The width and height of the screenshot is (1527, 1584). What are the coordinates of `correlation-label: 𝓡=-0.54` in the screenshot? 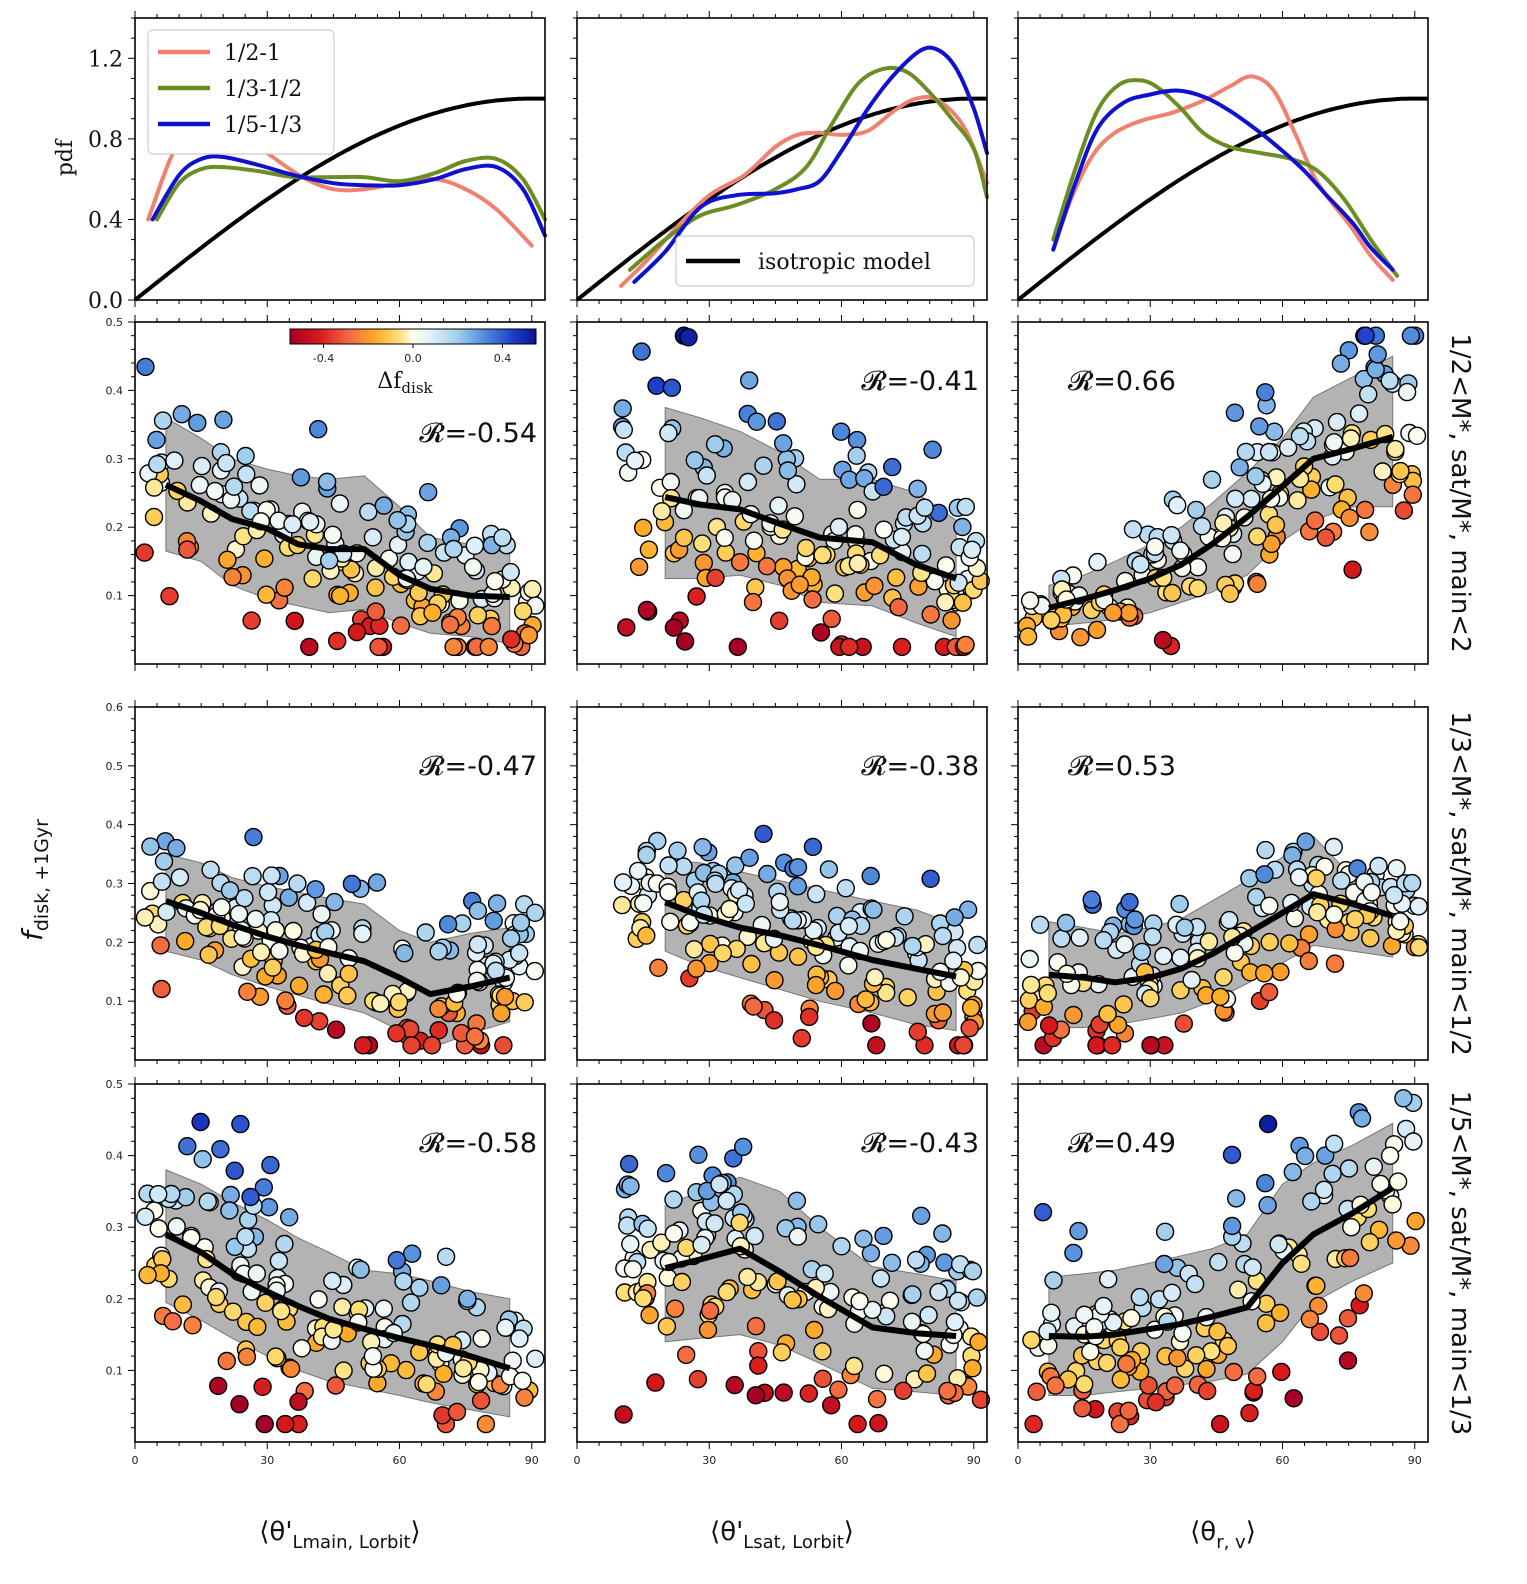 It's located at (478, 433).